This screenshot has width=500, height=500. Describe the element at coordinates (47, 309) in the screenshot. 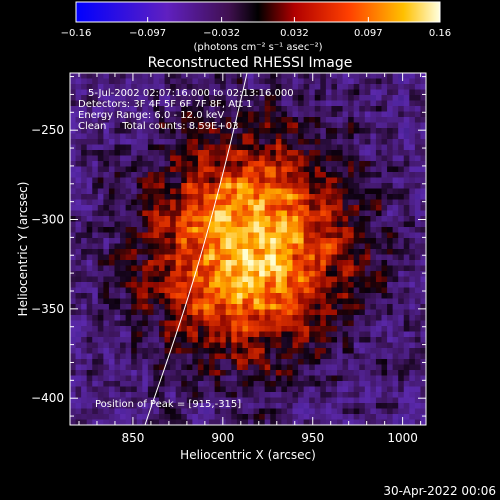

I see `y-tick-label: −350` at that location.